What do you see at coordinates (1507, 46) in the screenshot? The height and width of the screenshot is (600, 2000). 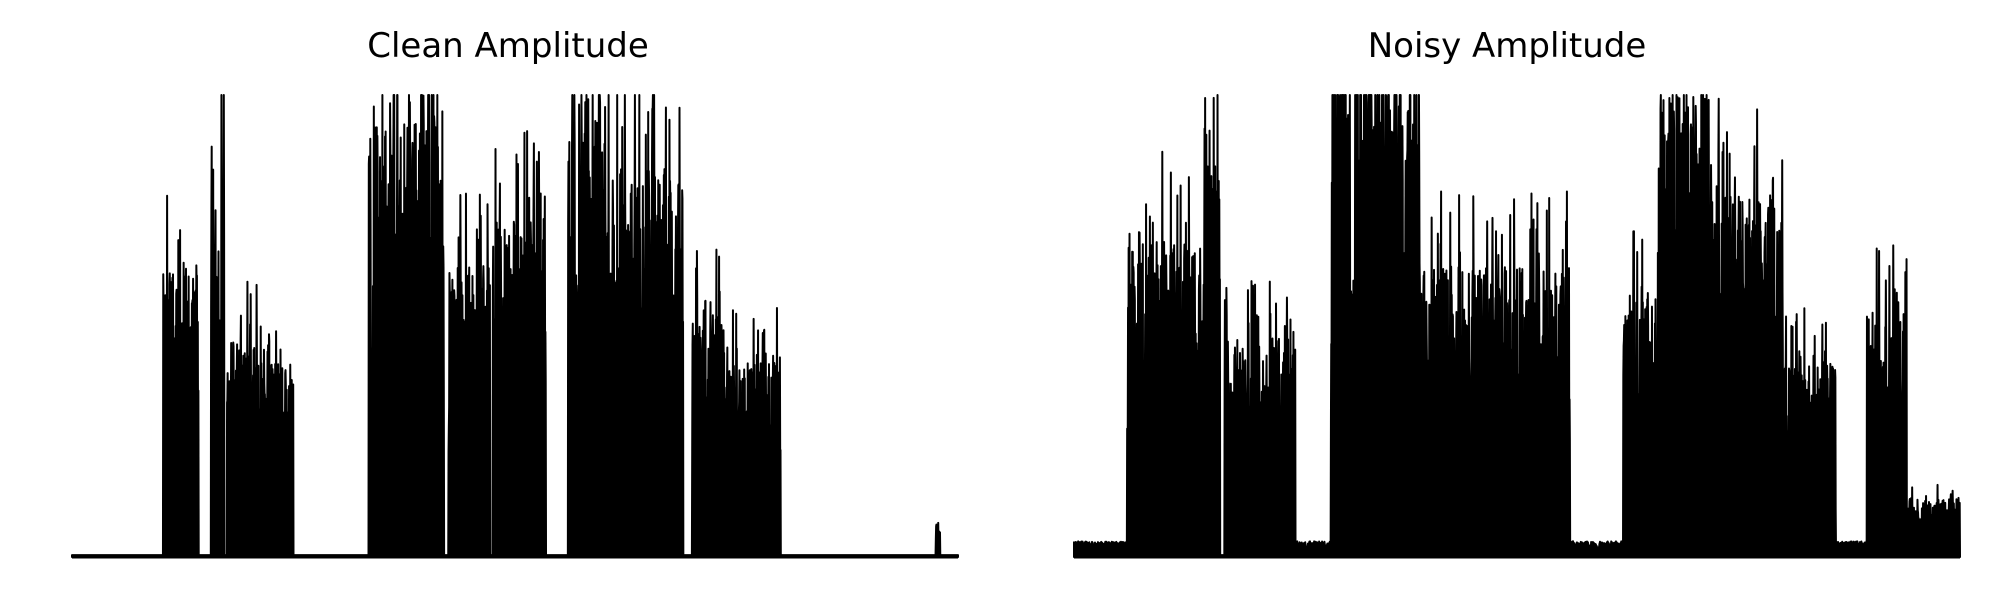 I see `title-noisy-amplitude: Noisy Amplitude` at bounding box center [1507, 46].